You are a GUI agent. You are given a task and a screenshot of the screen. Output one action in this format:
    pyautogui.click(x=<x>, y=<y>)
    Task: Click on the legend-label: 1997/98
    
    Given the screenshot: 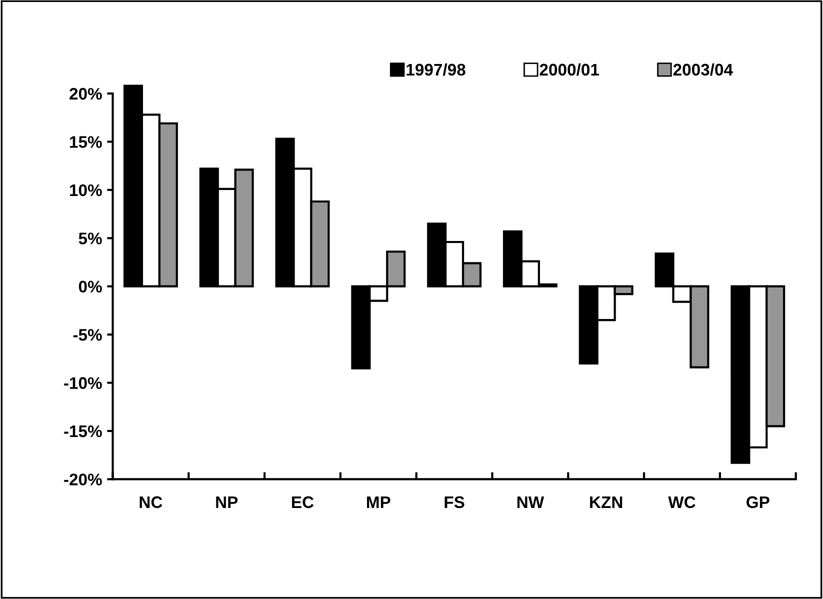 What is the action you would take?
    pyautogui.click(x=436, y=69)
    